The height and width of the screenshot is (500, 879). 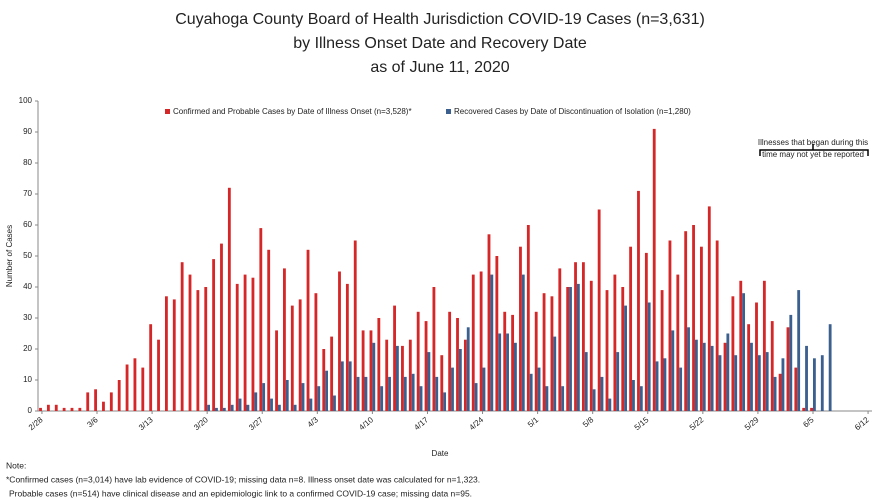 What do you see at coordinates (752, 423) in the screenshot?
I see `x-tick-label: 5/29` at bounding box center [752, 423].